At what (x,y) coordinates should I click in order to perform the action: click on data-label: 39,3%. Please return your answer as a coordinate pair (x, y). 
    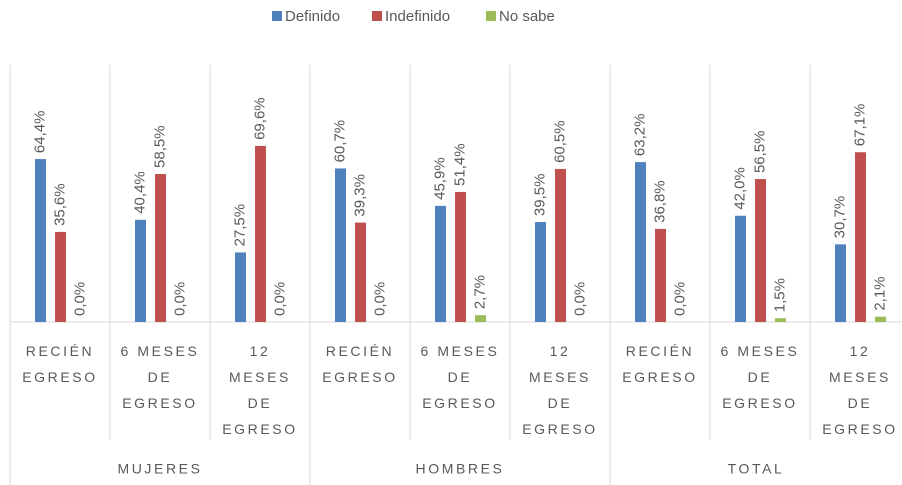
    Looking at the image, I should click on (359, 195).